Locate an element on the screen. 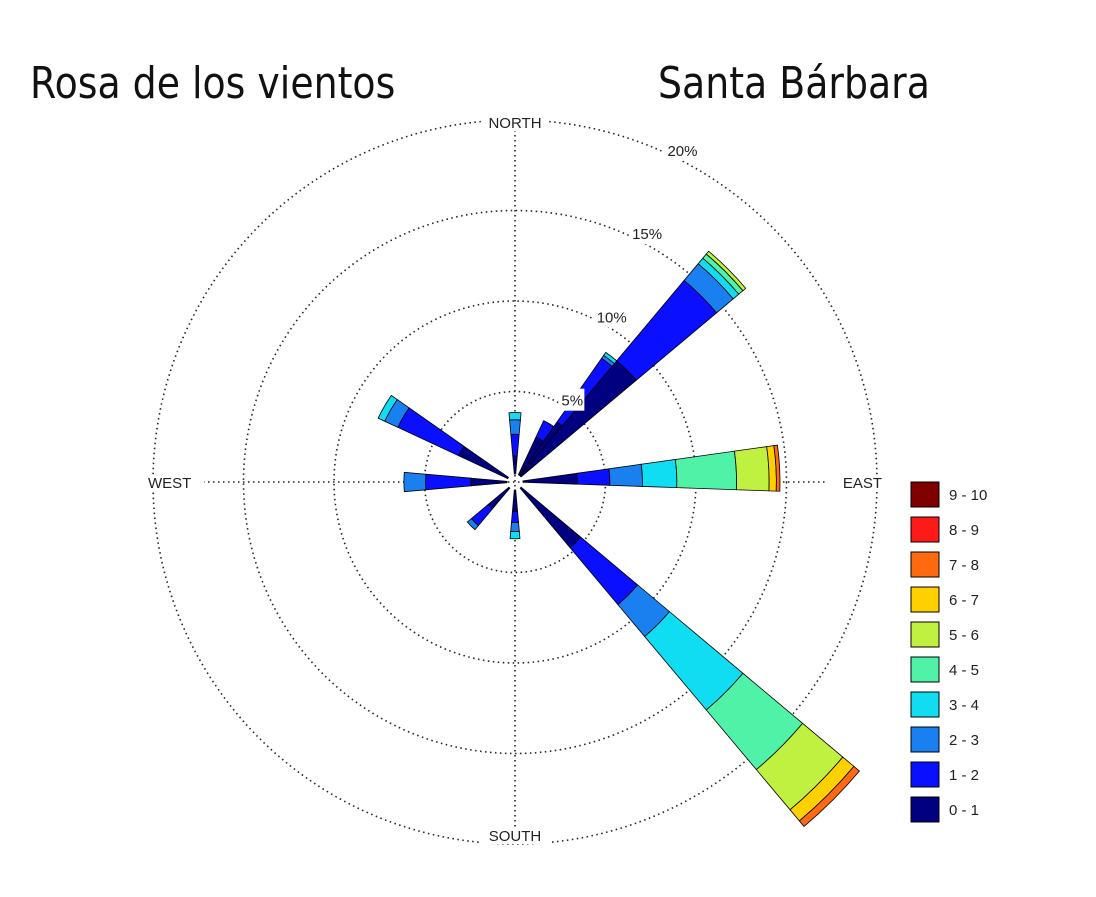 The image size is (1096, 897). legend-label: 3 - 4 is located at coordinates (964, 705).